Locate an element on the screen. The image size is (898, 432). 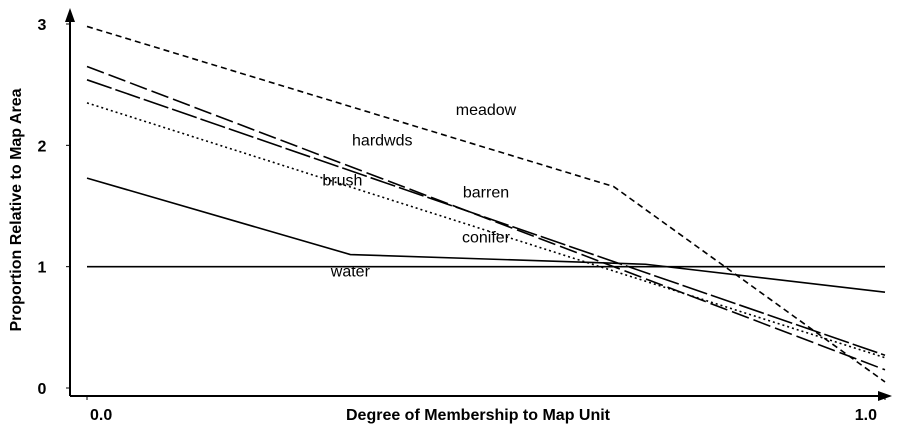
y-arrow is located at coordinates (70, 15).